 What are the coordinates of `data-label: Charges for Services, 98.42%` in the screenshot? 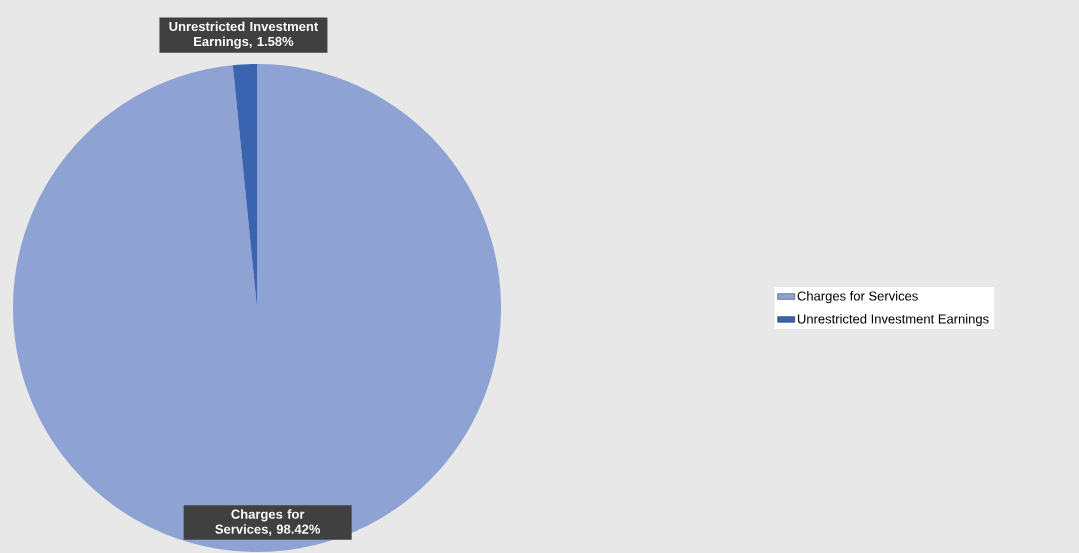 It's located at (268, 522).